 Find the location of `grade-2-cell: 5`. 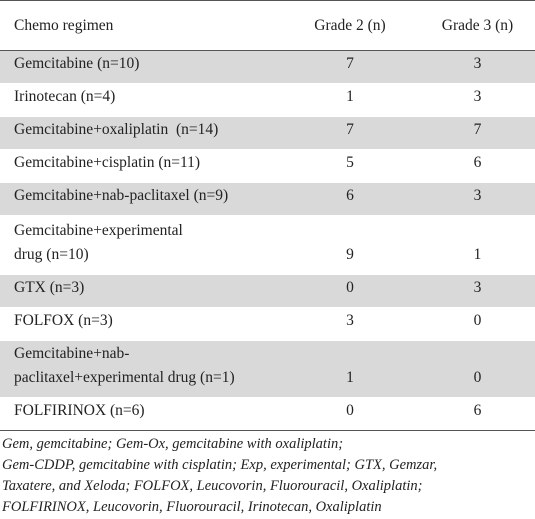

grade-2-cell: 5 is located at coordinates (350, 162).